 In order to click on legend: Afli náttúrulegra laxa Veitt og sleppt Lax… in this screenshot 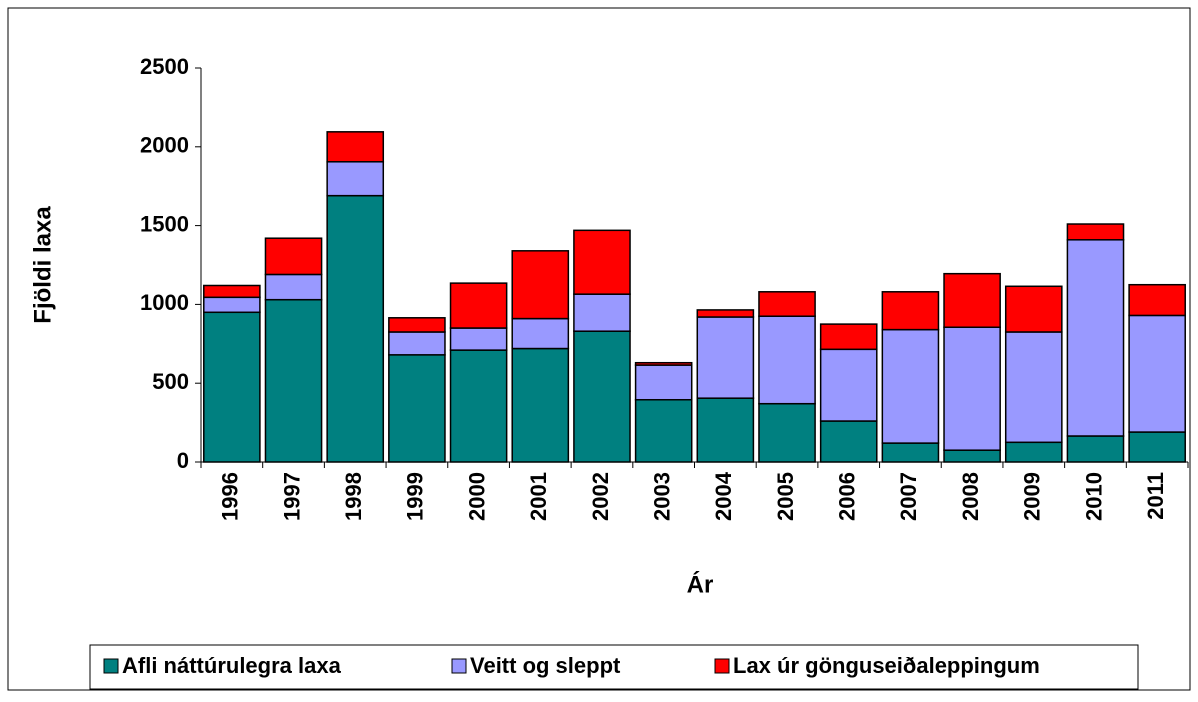, I will do `click(571, 665)`.